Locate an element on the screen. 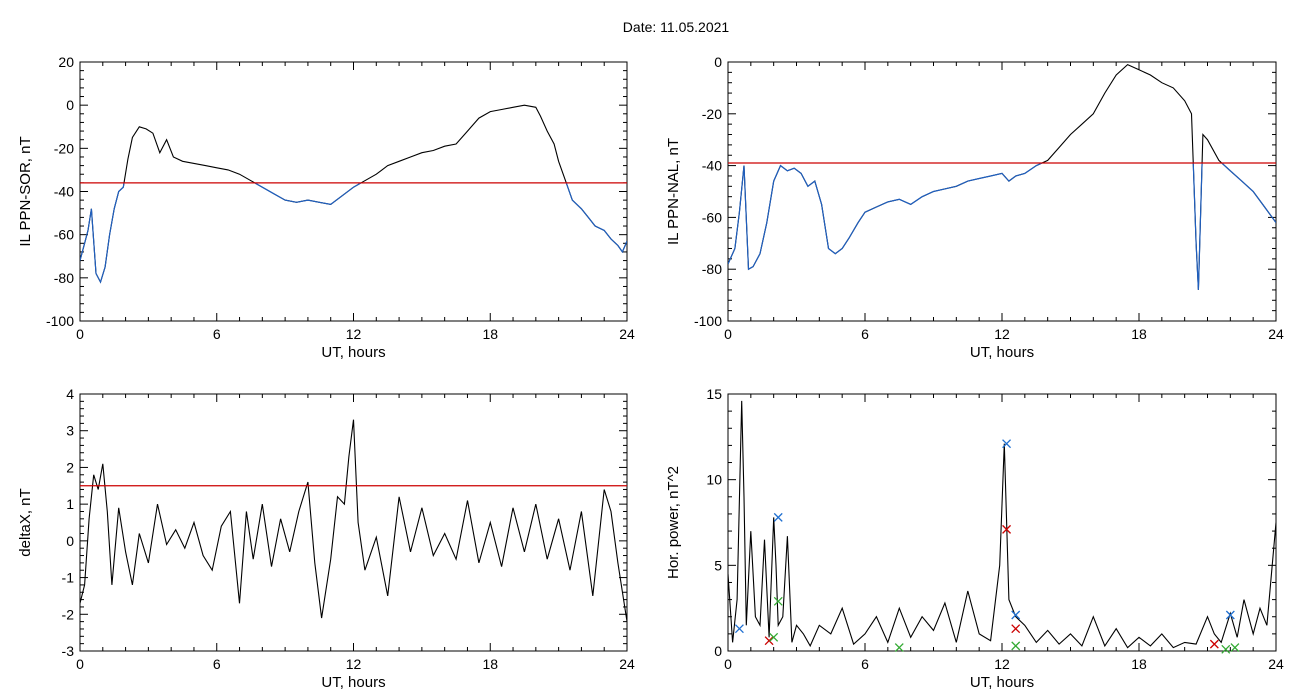  y-axis-label: IL PPN-NAL, nT is located at coordinates (673, 191).